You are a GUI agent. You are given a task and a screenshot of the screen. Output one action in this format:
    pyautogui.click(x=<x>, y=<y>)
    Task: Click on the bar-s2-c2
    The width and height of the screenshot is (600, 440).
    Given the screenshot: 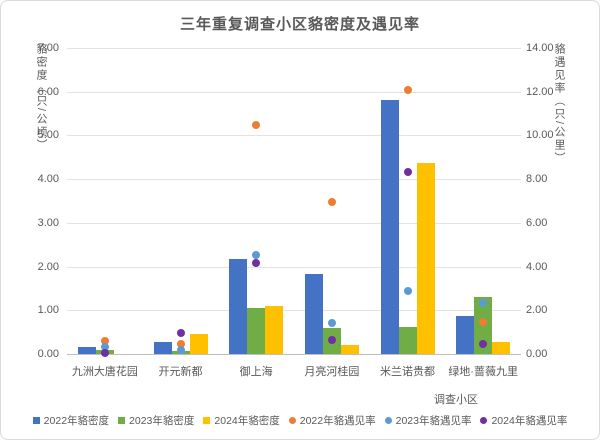 What is the action you would take?
    pyautogui.click(x=274, y=330)
    